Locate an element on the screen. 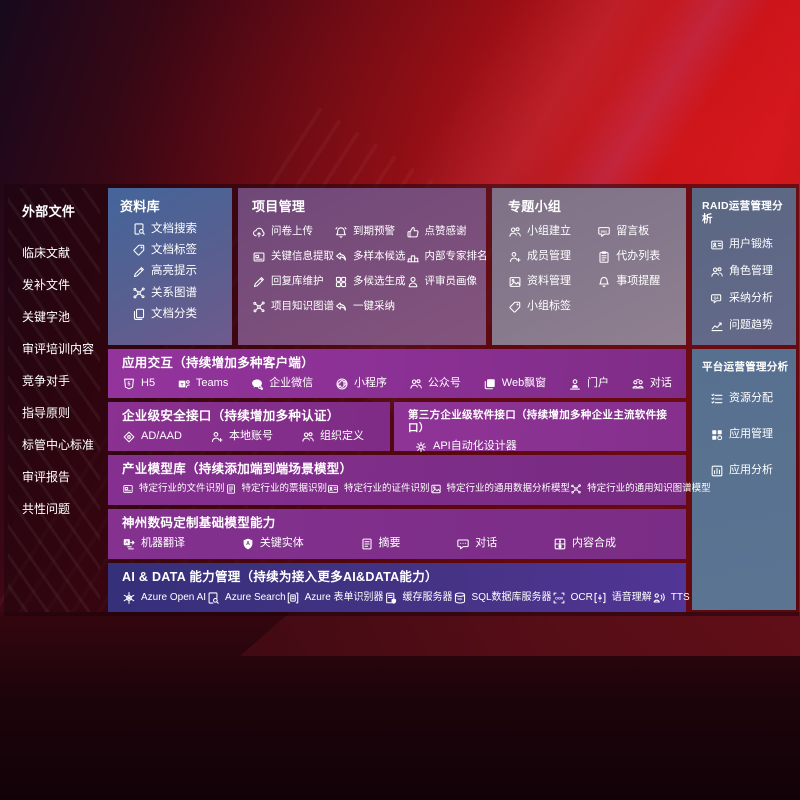  feature-label: 资料管理 is located at coordinates (549, 280).